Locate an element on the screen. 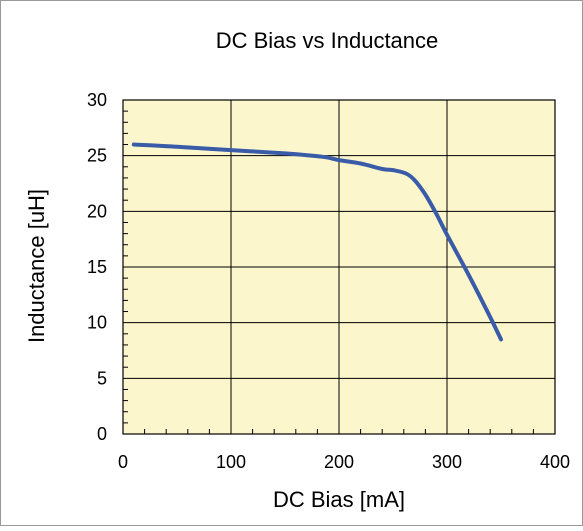 This screenshot has height=531, width=583. x-tick-label: 400 is located at coordinates (555, 462).